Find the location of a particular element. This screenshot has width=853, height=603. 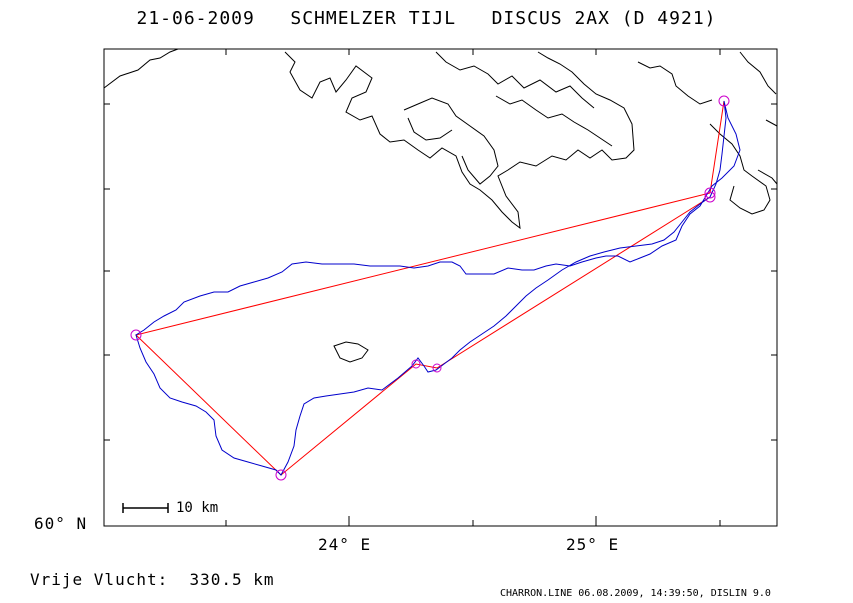

scale-bar is located at coordinates (145, 508).